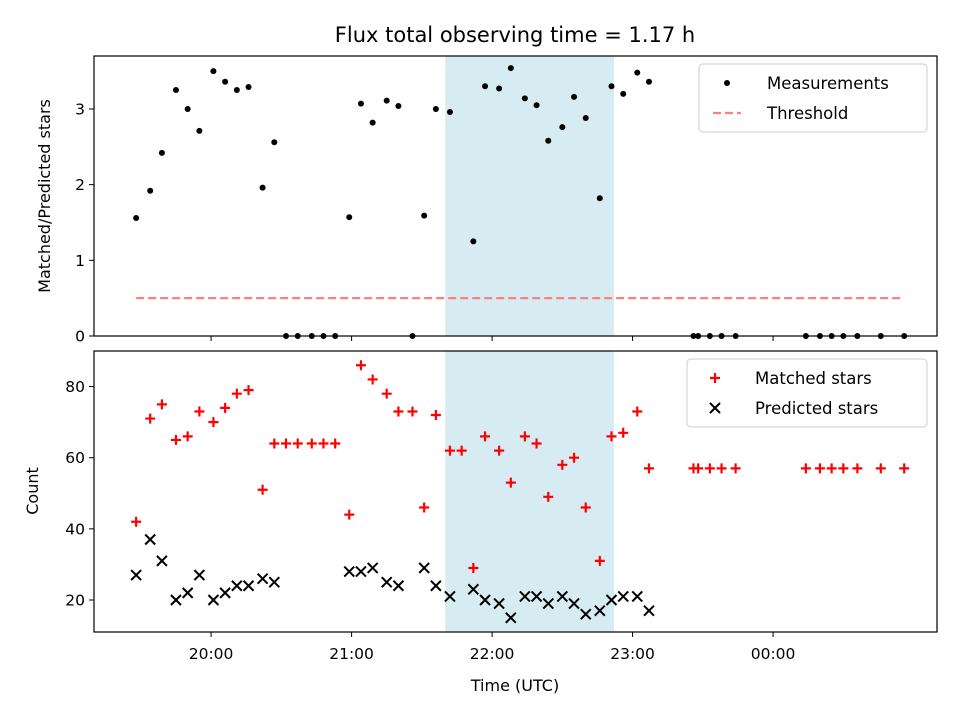  I want to click on top-y-axis-label: Matched/Predicted stars, so click(44, 196).